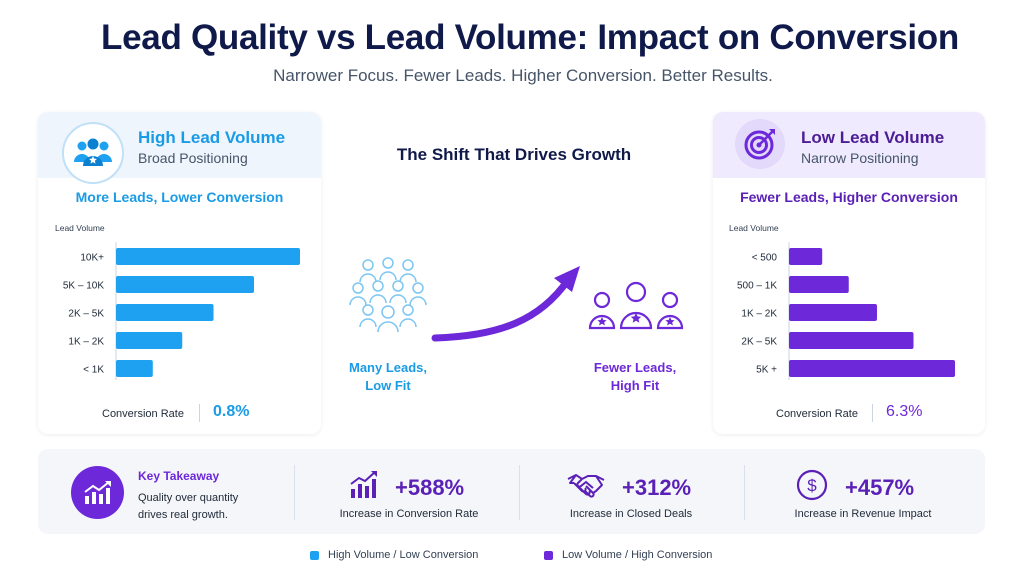 The height and width of the screenshot is (576, 1024). What do you see at coordinates (92, 258) in the screenshot?
I see `high-volume-tick-label: 10K+` at bounding box center [92, 258].